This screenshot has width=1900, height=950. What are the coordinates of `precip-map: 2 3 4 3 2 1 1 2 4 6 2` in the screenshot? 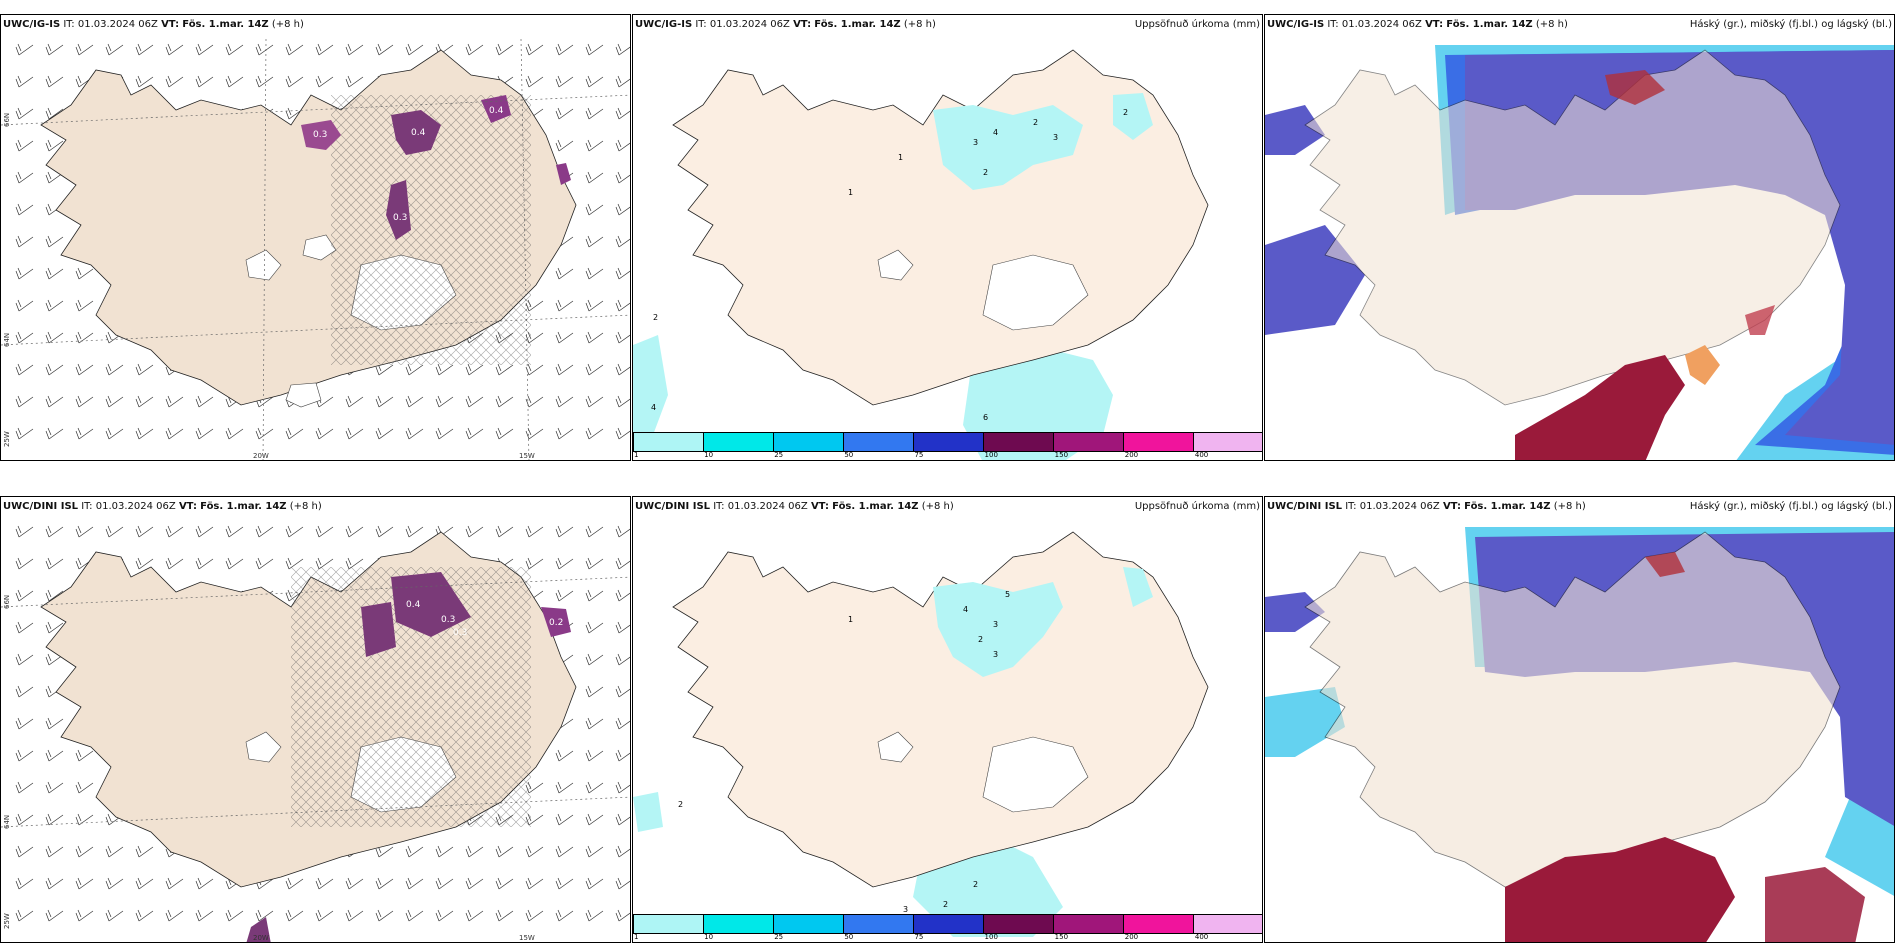 It's located at (921, 254).